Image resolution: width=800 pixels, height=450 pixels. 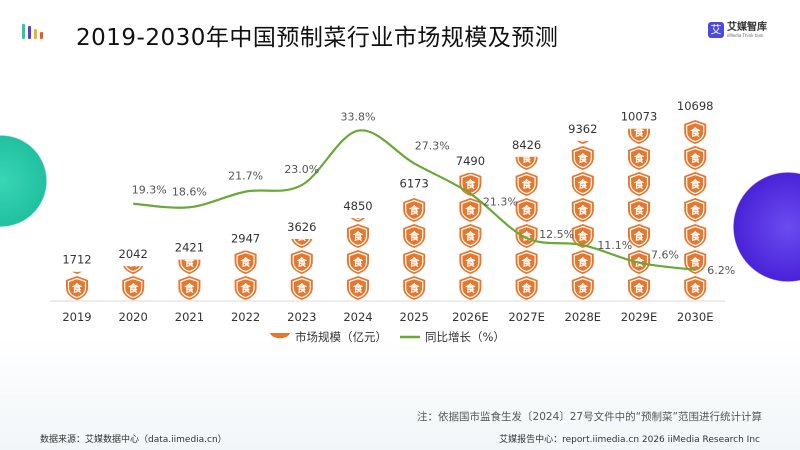 What do you see at coordinates (526, 317) in the screenshot?
I see `x-tick-label: 2027E` at bounding box center [526, 317].